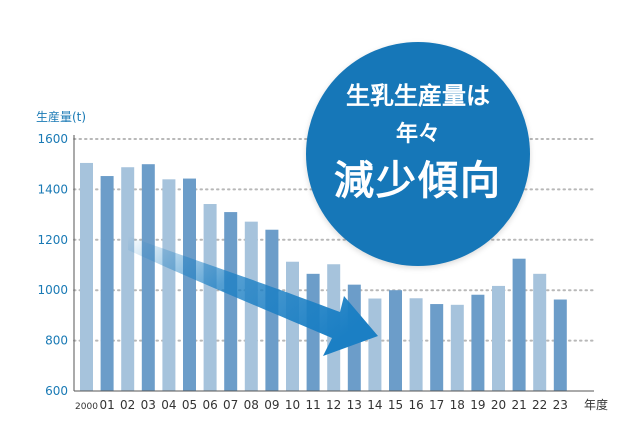  What do you see at coordinates (106, 405) in the screenshot?
I see `x-tick-label: 01` at bounding box center [106, 405].